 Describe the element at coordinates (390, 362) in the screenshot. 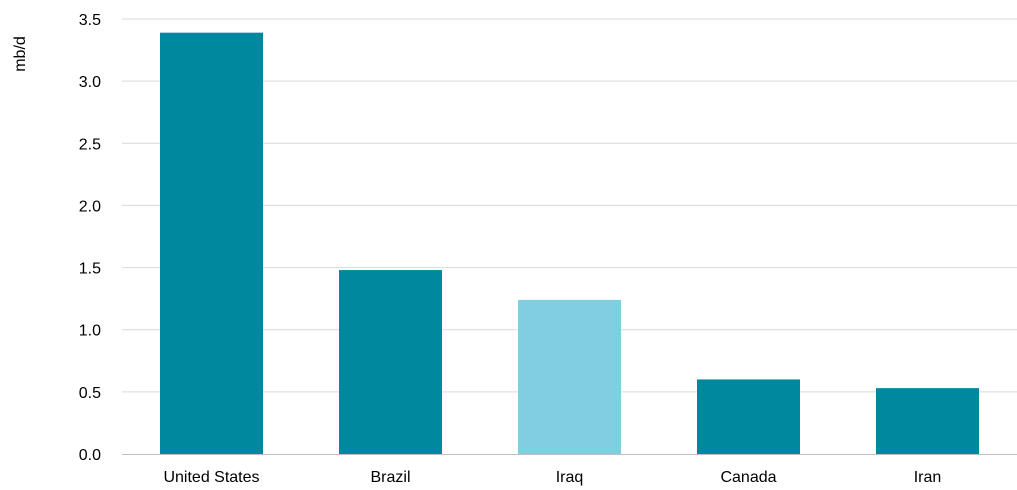

I see `bar-brazil` at that location.